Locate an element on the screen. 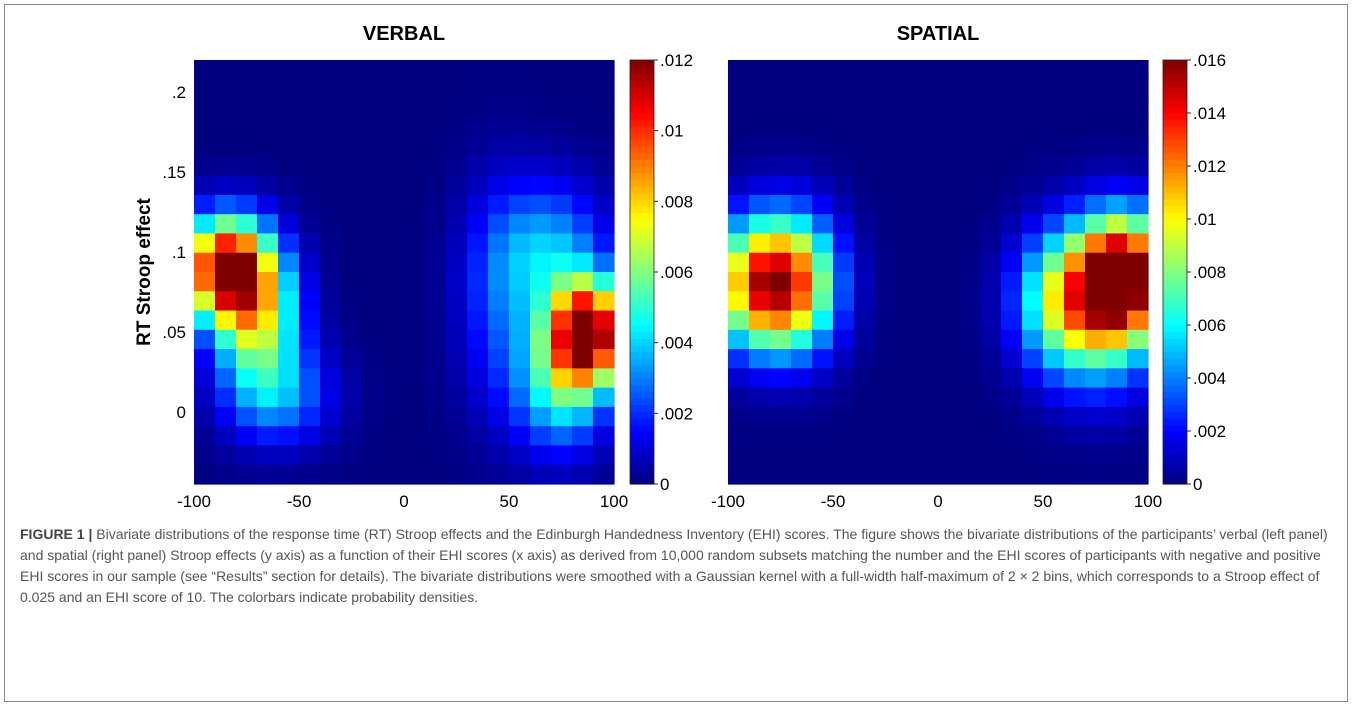 The image size is (1354, 708). colorbar-tick-label: .016 is located at coordinates (1209, 60).